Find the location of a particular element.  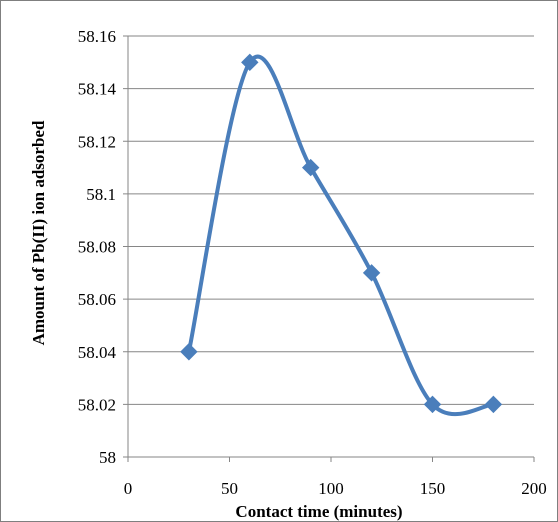

y-axis-title: Amount of Pb(II) ion adsorbed is located at coordinates (38, 232).